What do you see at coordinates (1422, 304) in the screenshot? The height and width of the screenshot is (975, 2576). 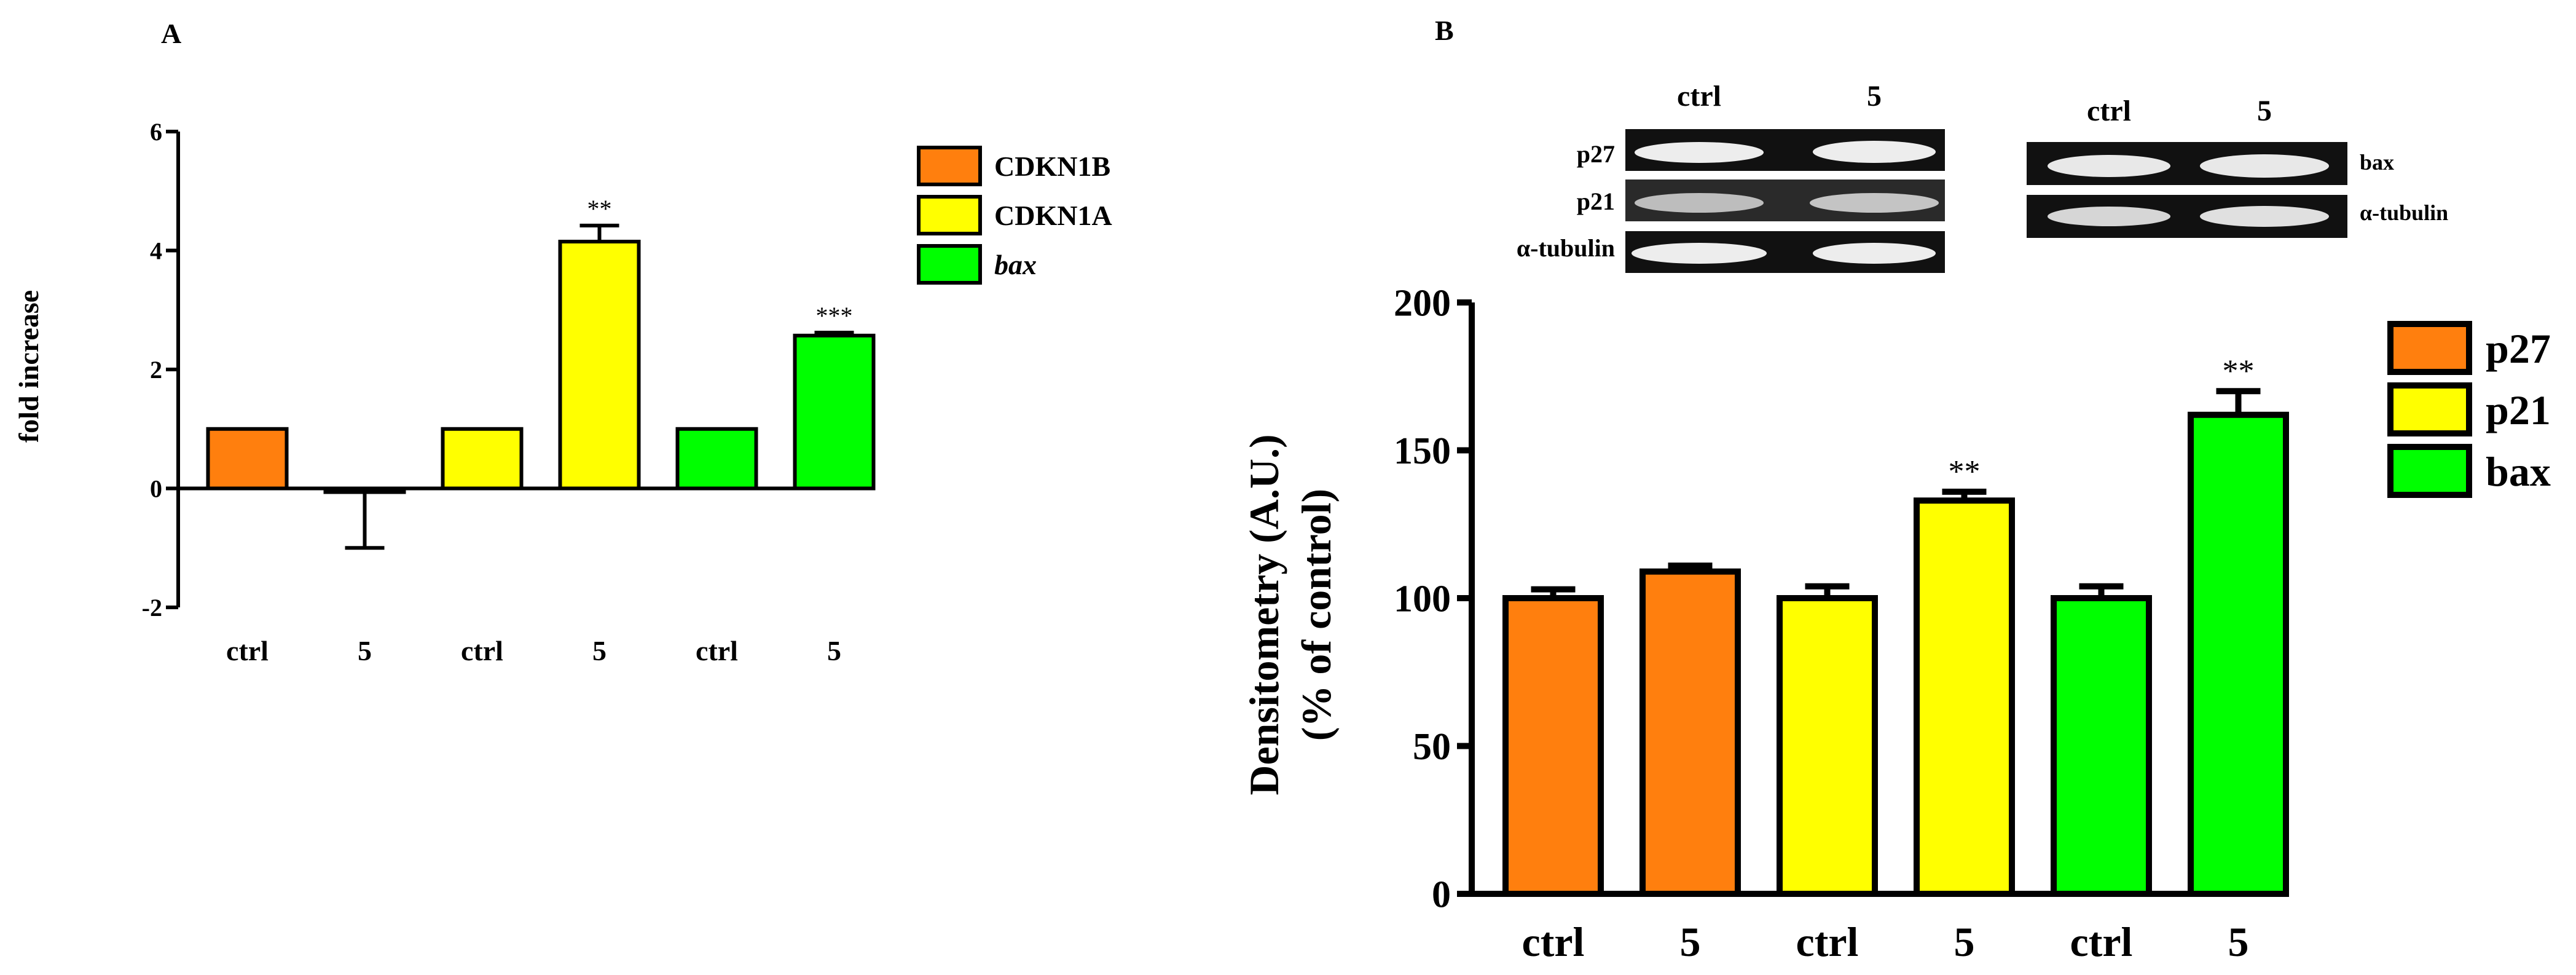 I see `y-tick-label: 200` at bounding box center [1422, 304].